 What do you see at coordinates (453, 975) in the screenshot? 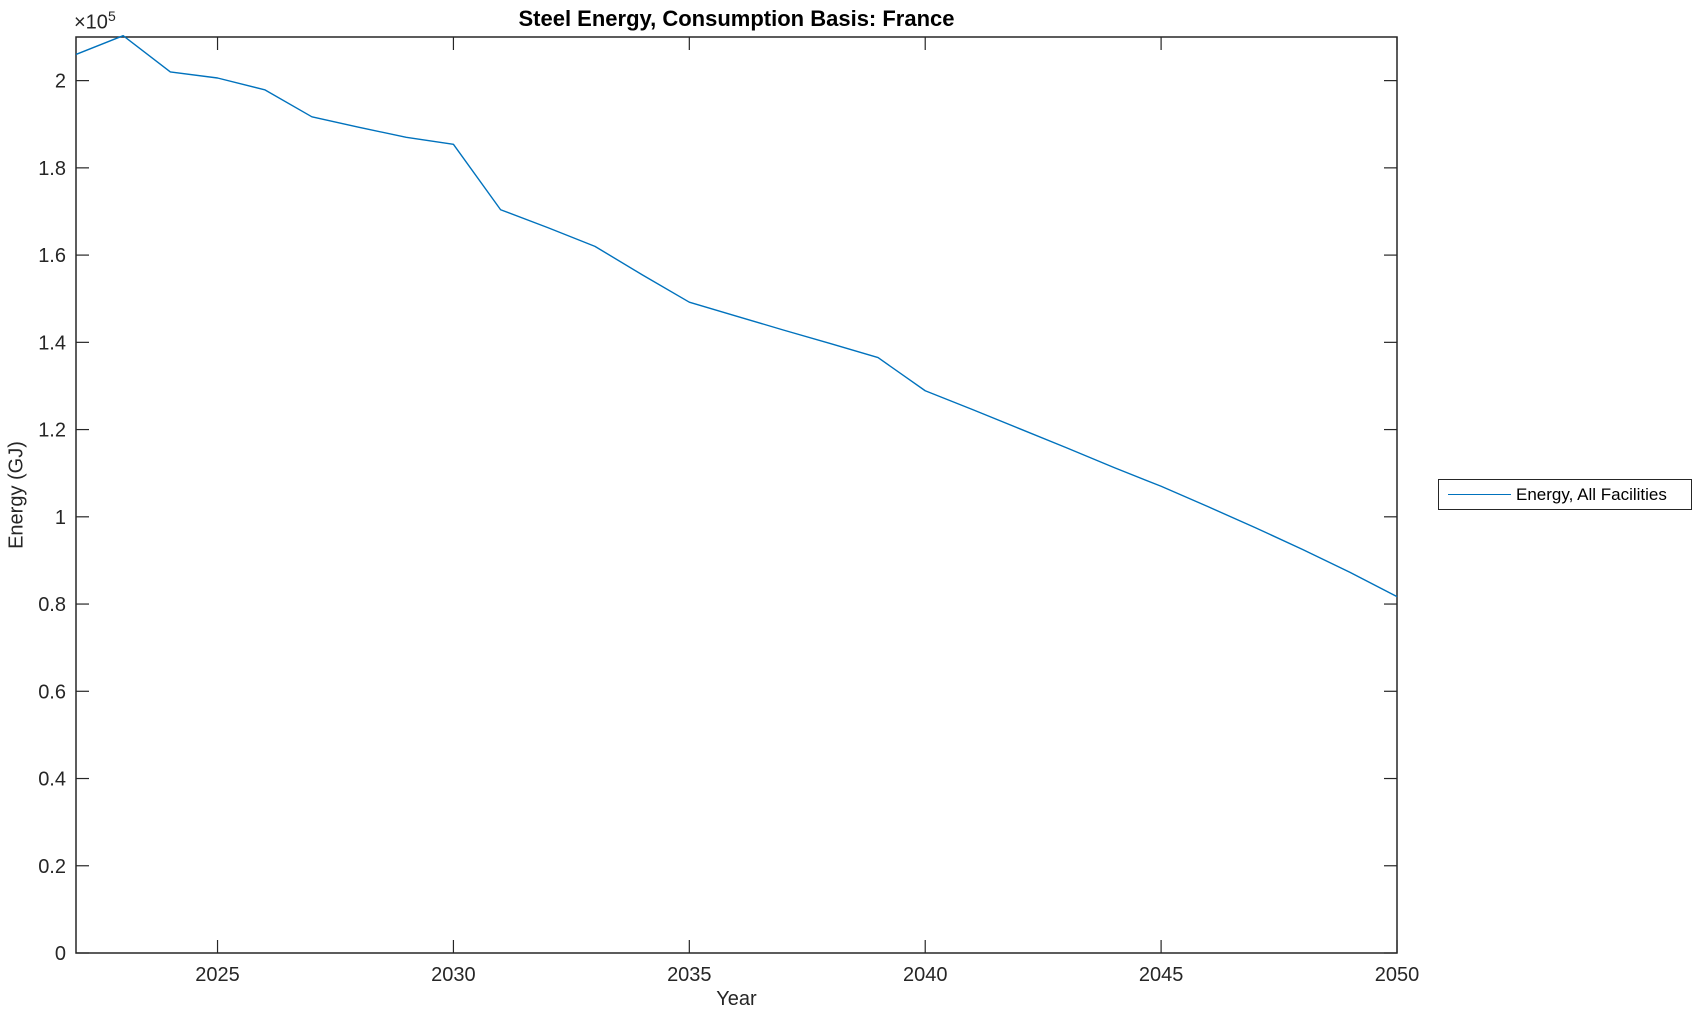
I see `x-tick-label: 2030` at bounding box center [453, 975].